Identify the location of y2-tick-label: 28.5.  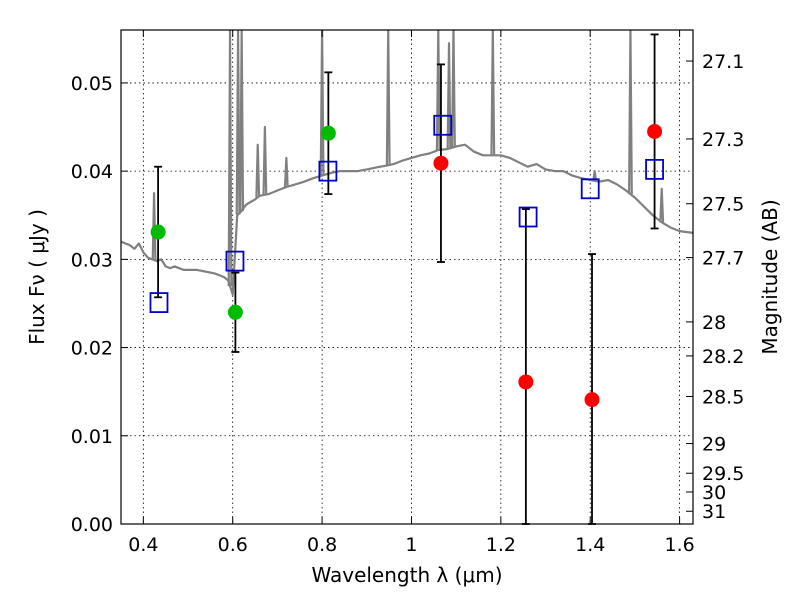
(723, 397).